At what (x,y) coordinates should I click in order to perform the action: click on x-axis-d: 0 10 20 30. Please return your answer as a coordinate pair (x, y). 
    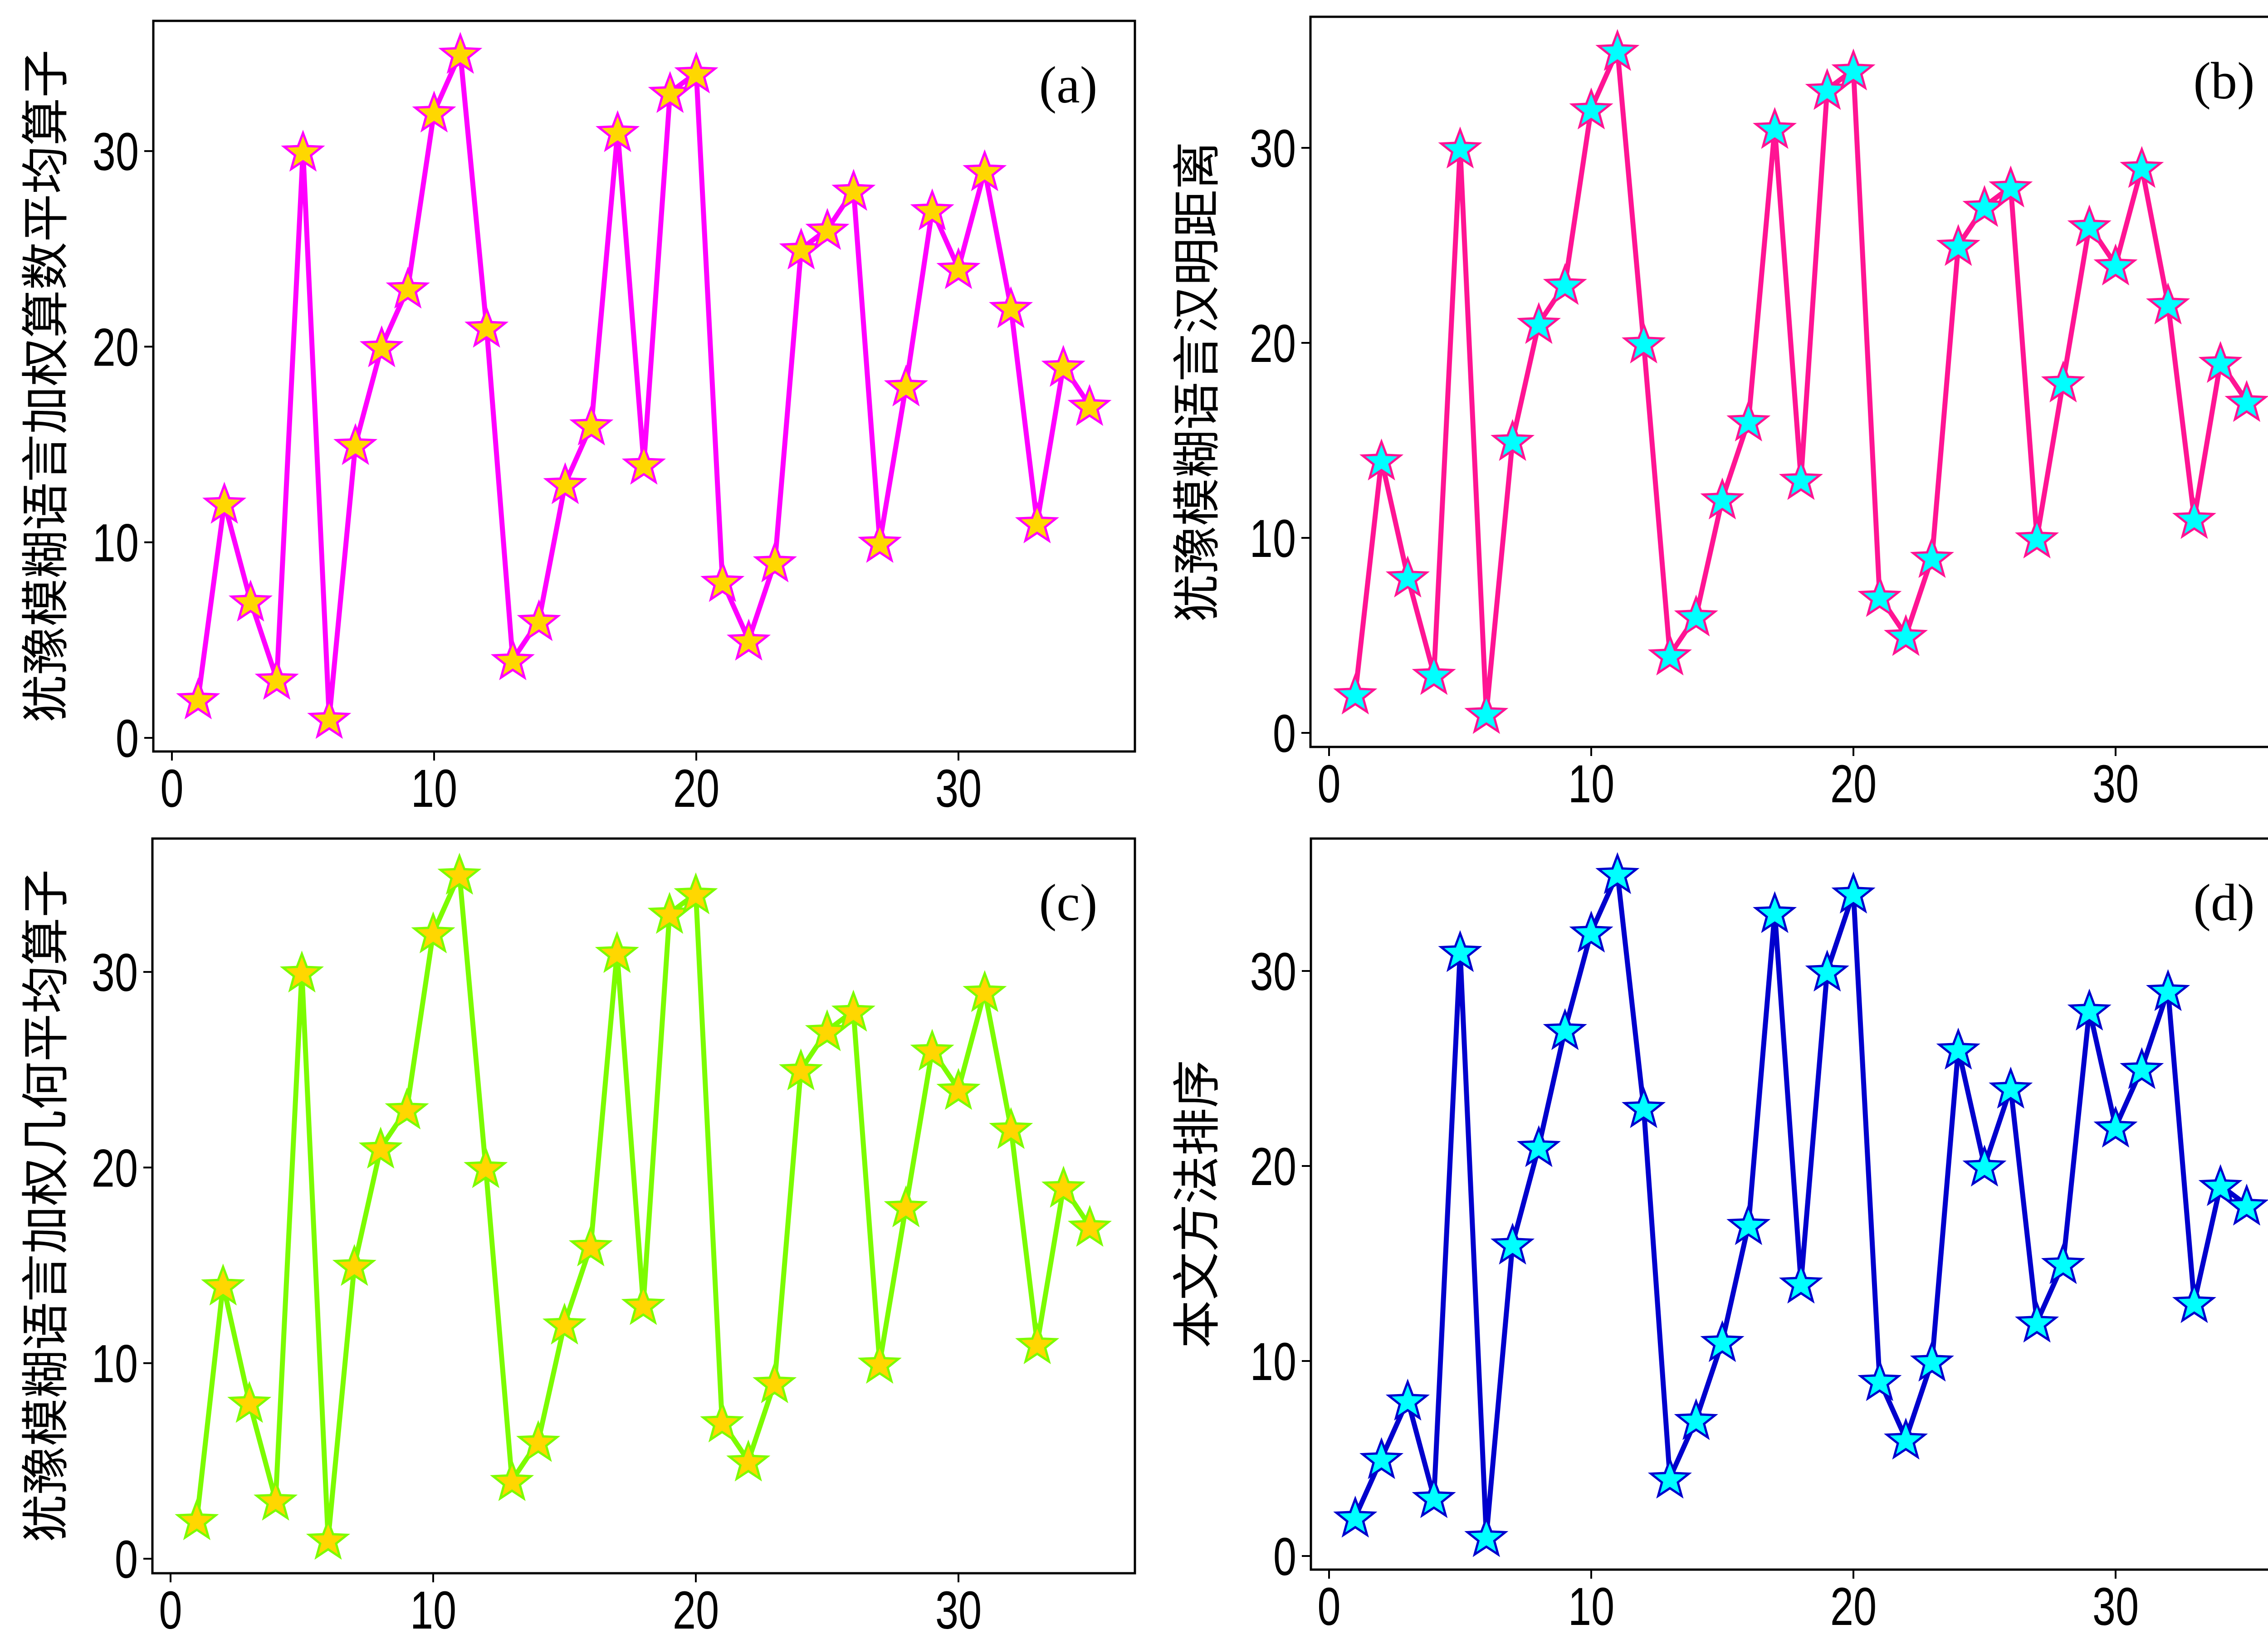
    Looking at the image, I should click on (1728, 1603).